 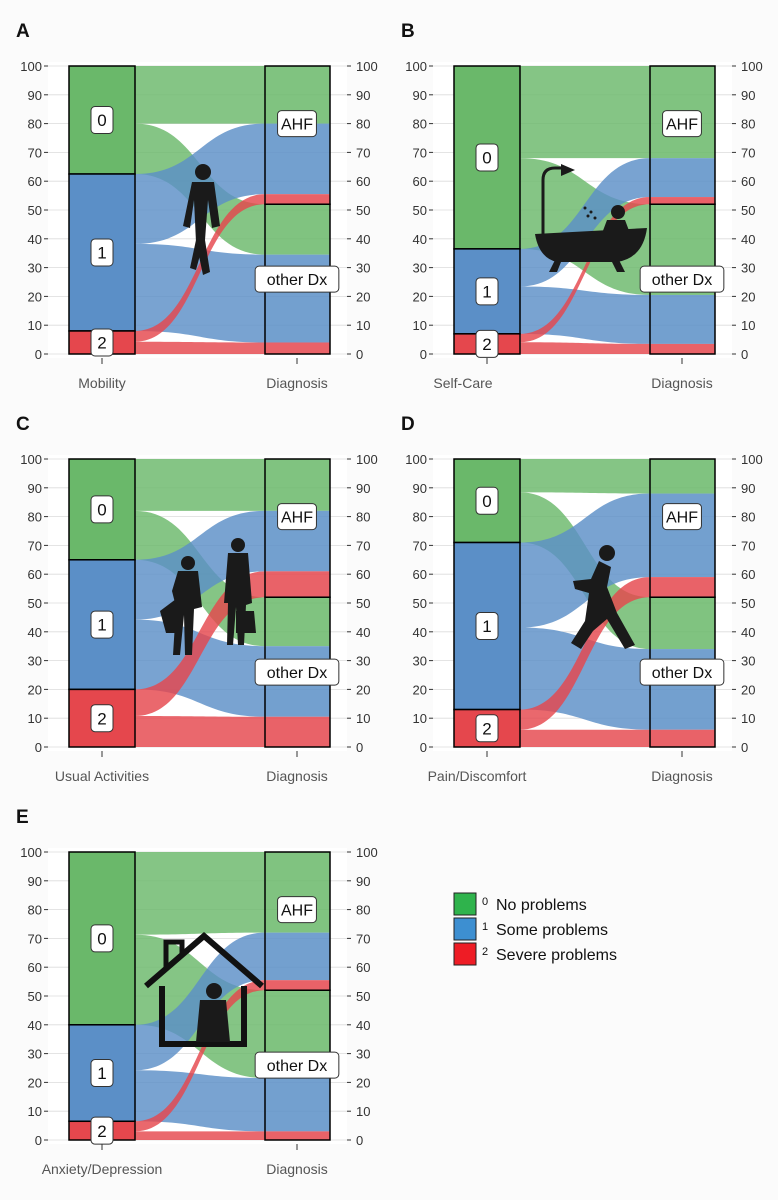 What do you see at coordinates (363, 488) in the screenshot?
I see `y-tick-right: 90` at bounding box center [363, 488].